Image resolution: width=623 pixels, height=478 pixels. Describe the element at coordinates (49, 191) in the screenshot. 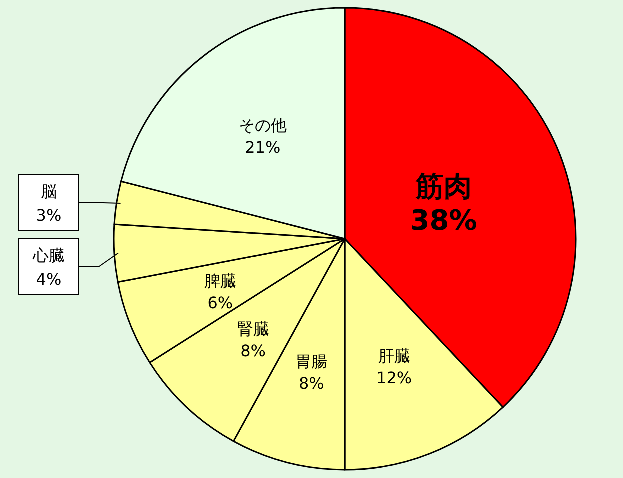

I see `slice-label: 脳` at that location.